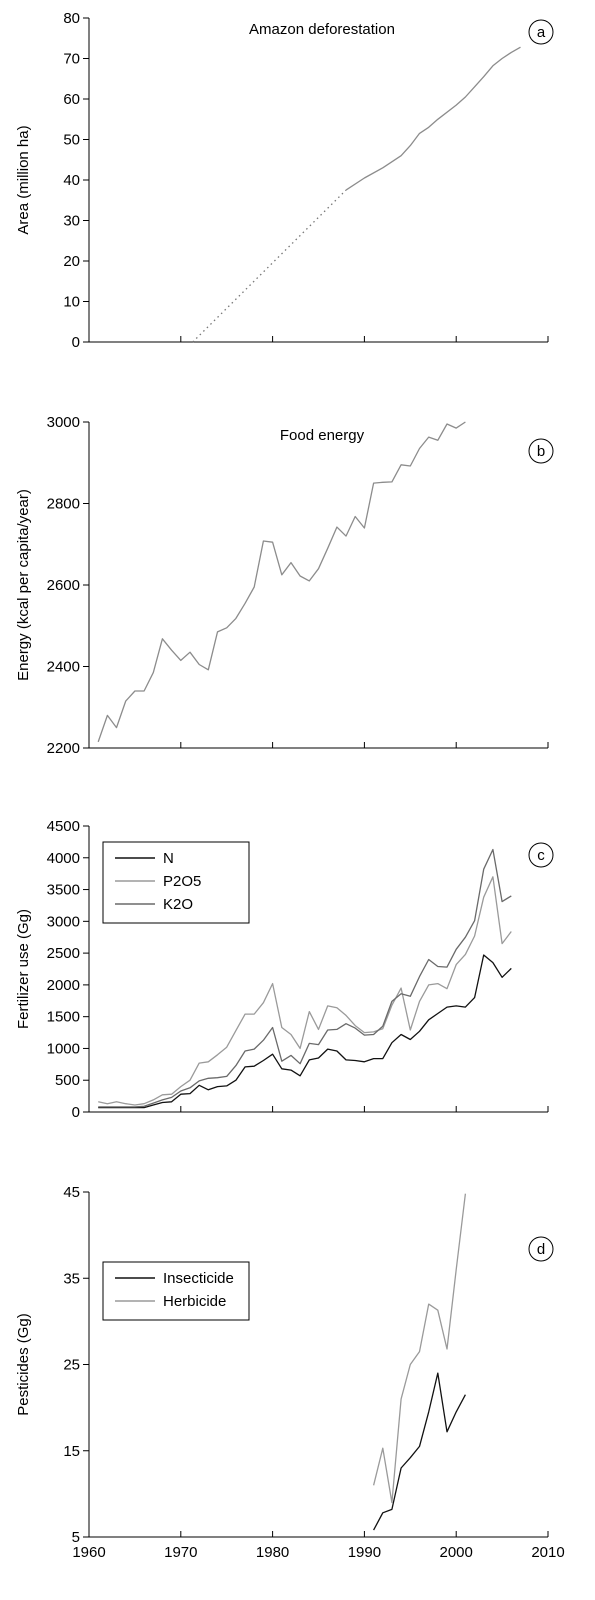 The height and width of the screenshot is (1600, 595). I want to click on legend: N P2O5 K2O, so click(176, 882).